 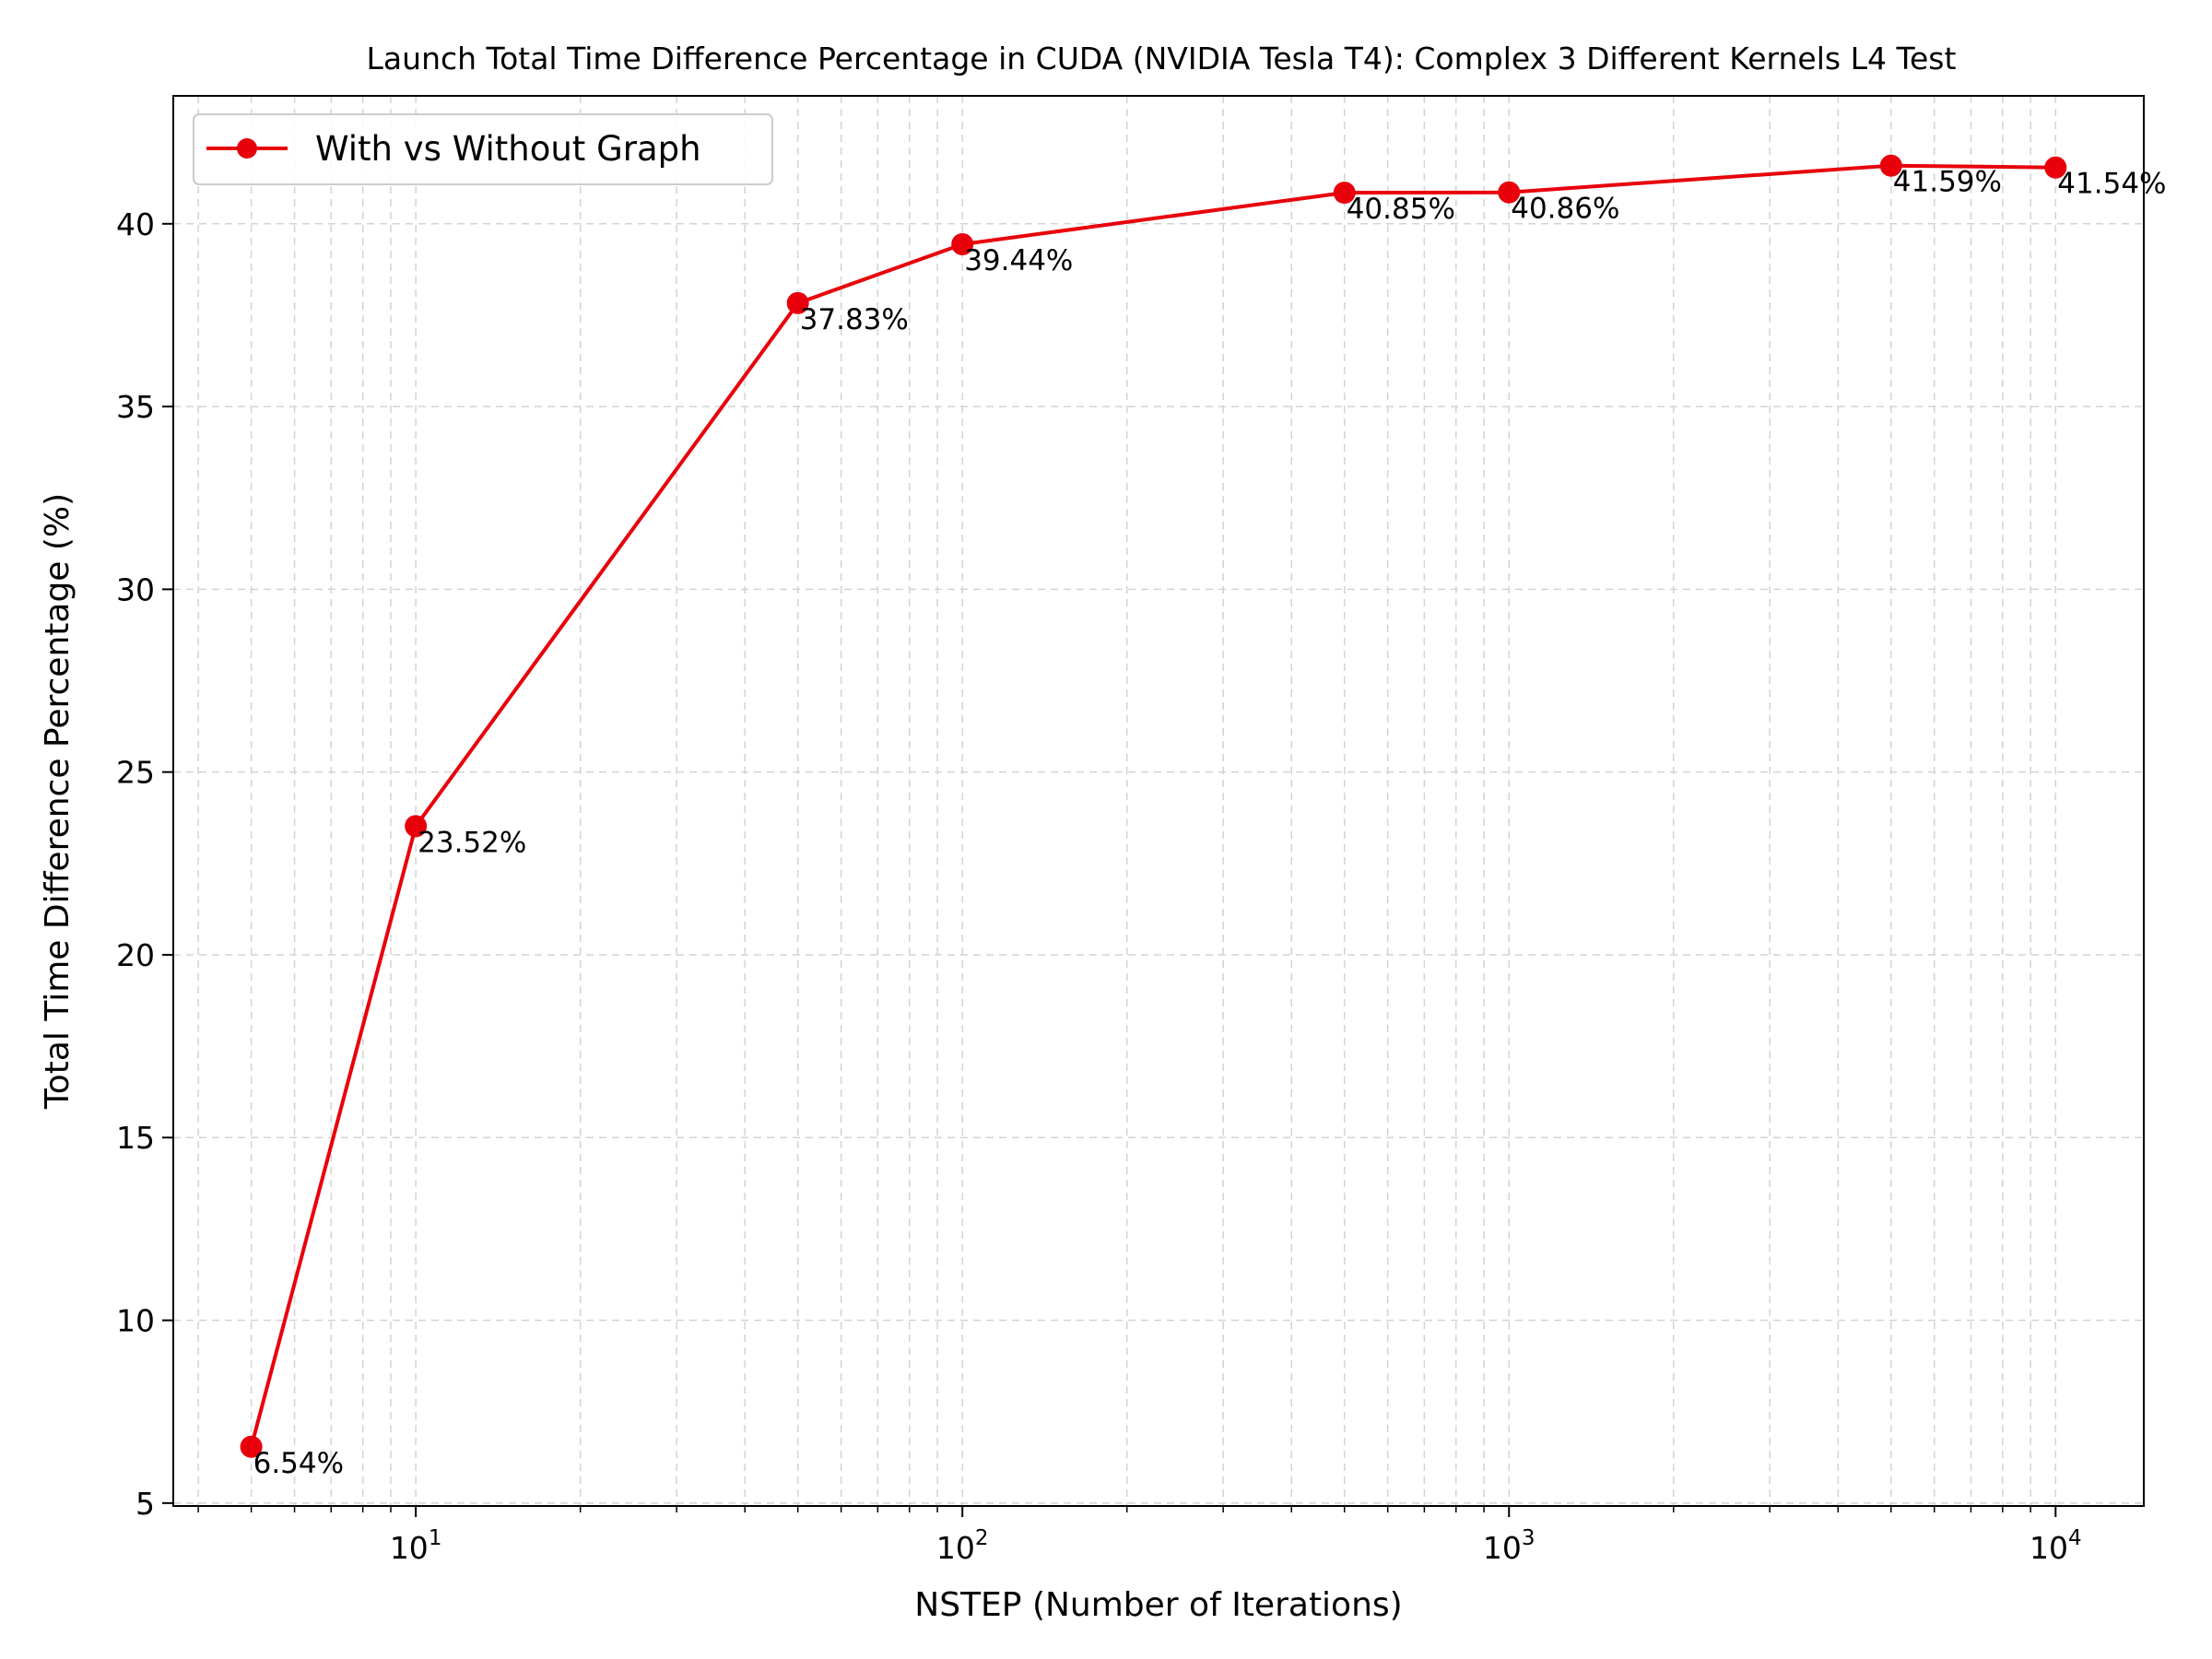 What do you see at coordinates (508, 149) in the screenshot?
I see `legend-series-label: With vs Without Graph` at bounding box center [508, 149].